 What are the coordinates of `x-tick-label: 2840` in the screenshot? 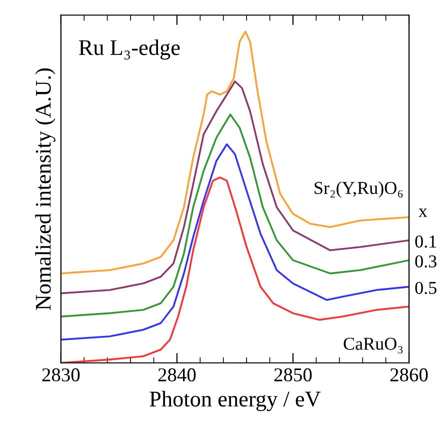 It's located at (177, 375).